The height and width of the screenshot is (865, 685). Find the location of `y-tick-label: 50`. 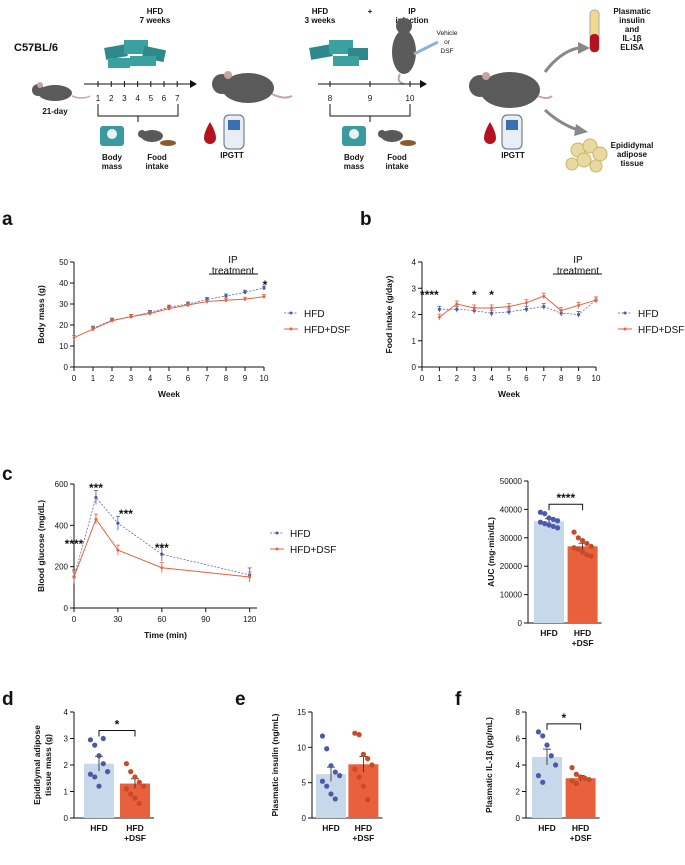

y-tick-label: 50 is located at coordinates (63, 262).